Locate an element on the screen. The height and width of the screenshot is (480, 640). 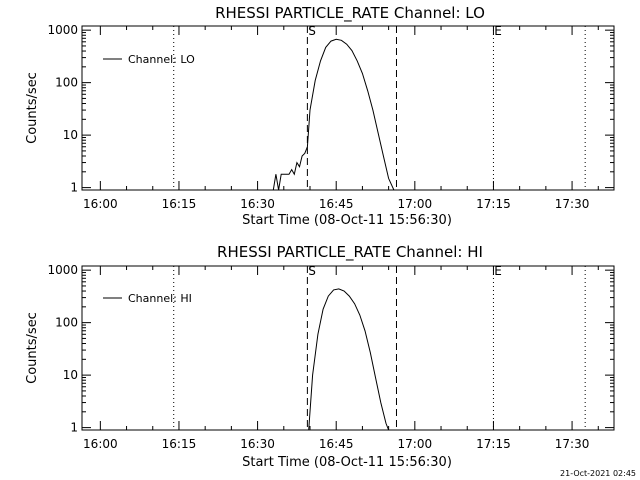
legend-entry: Channel: HI is located at coordinates (160, 298).